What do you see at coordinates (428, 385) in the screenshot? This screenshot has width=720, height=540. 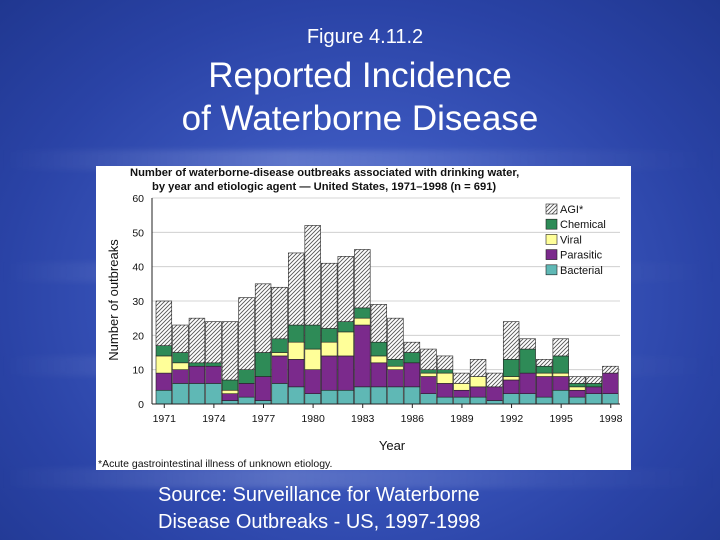 I see `bar-segment-parasitic-1987` at bounding box center [428, 385].